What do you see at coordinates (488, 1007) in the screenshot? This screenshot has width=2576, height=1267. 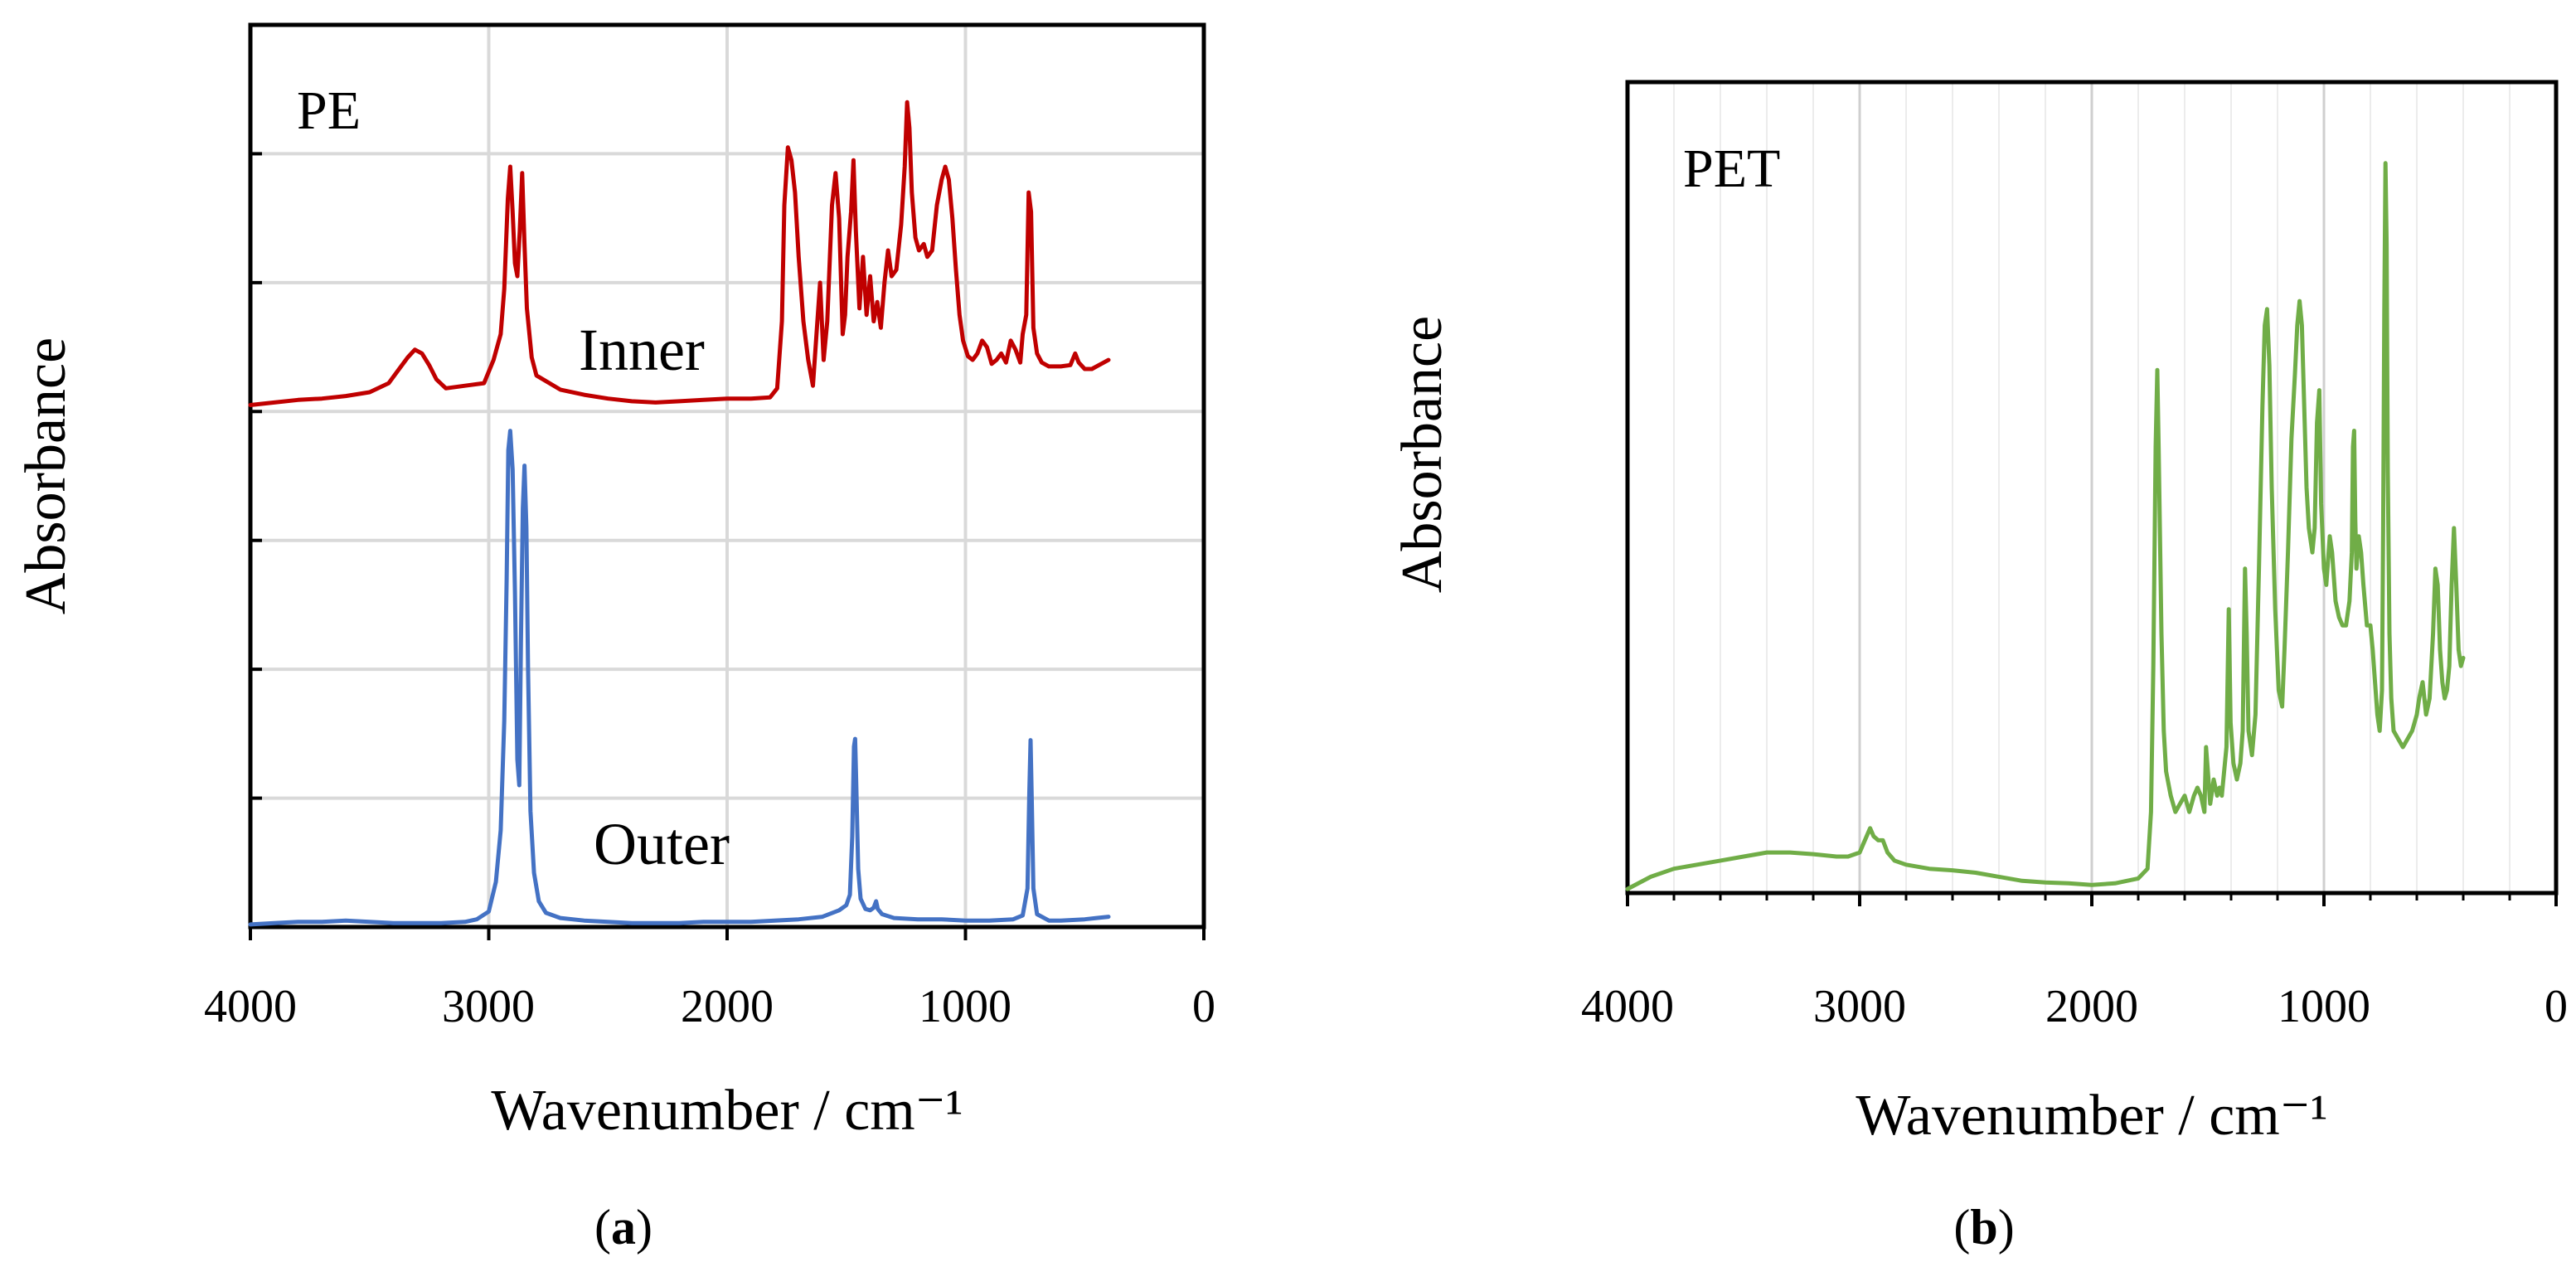 I see `x-tick-label-a-1: 3000` at bounding box center [488, 1007].